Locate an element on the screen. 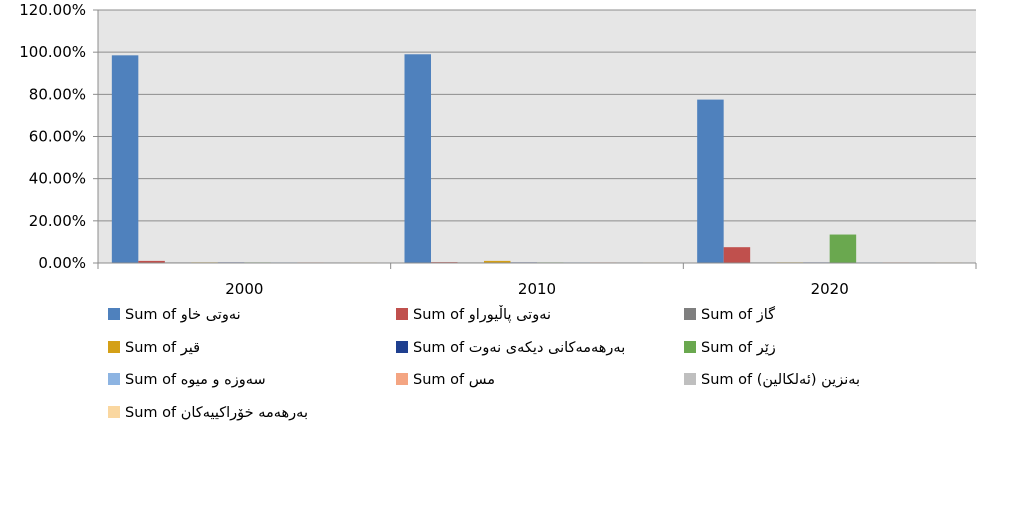 The width and height of the screenshot is (1012, 511). legend-item: Sum of نەوتی خاو is located at coordinates (174, 315).